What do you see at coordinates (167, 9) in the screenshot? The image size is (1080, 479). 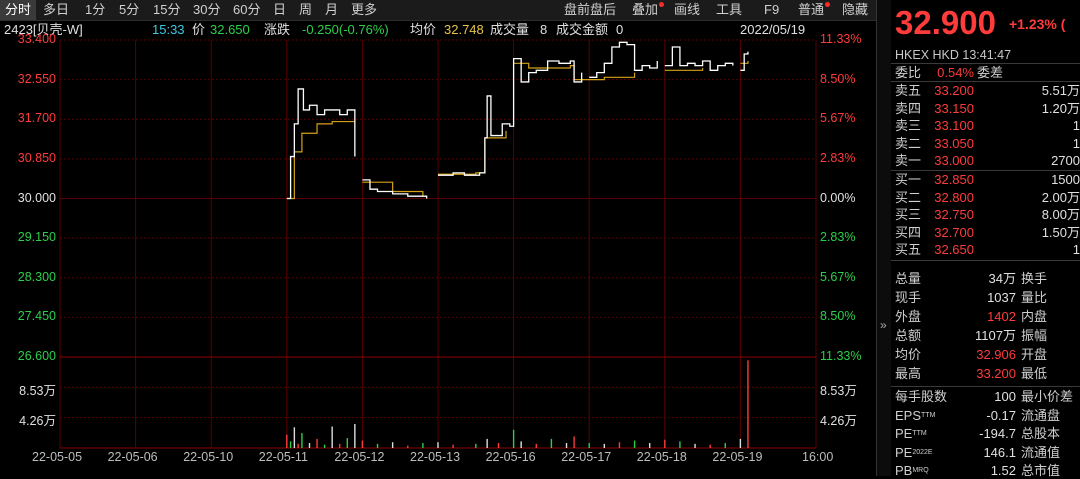 I see `tab-period-4: 15分` at bounding box center [167, 9].